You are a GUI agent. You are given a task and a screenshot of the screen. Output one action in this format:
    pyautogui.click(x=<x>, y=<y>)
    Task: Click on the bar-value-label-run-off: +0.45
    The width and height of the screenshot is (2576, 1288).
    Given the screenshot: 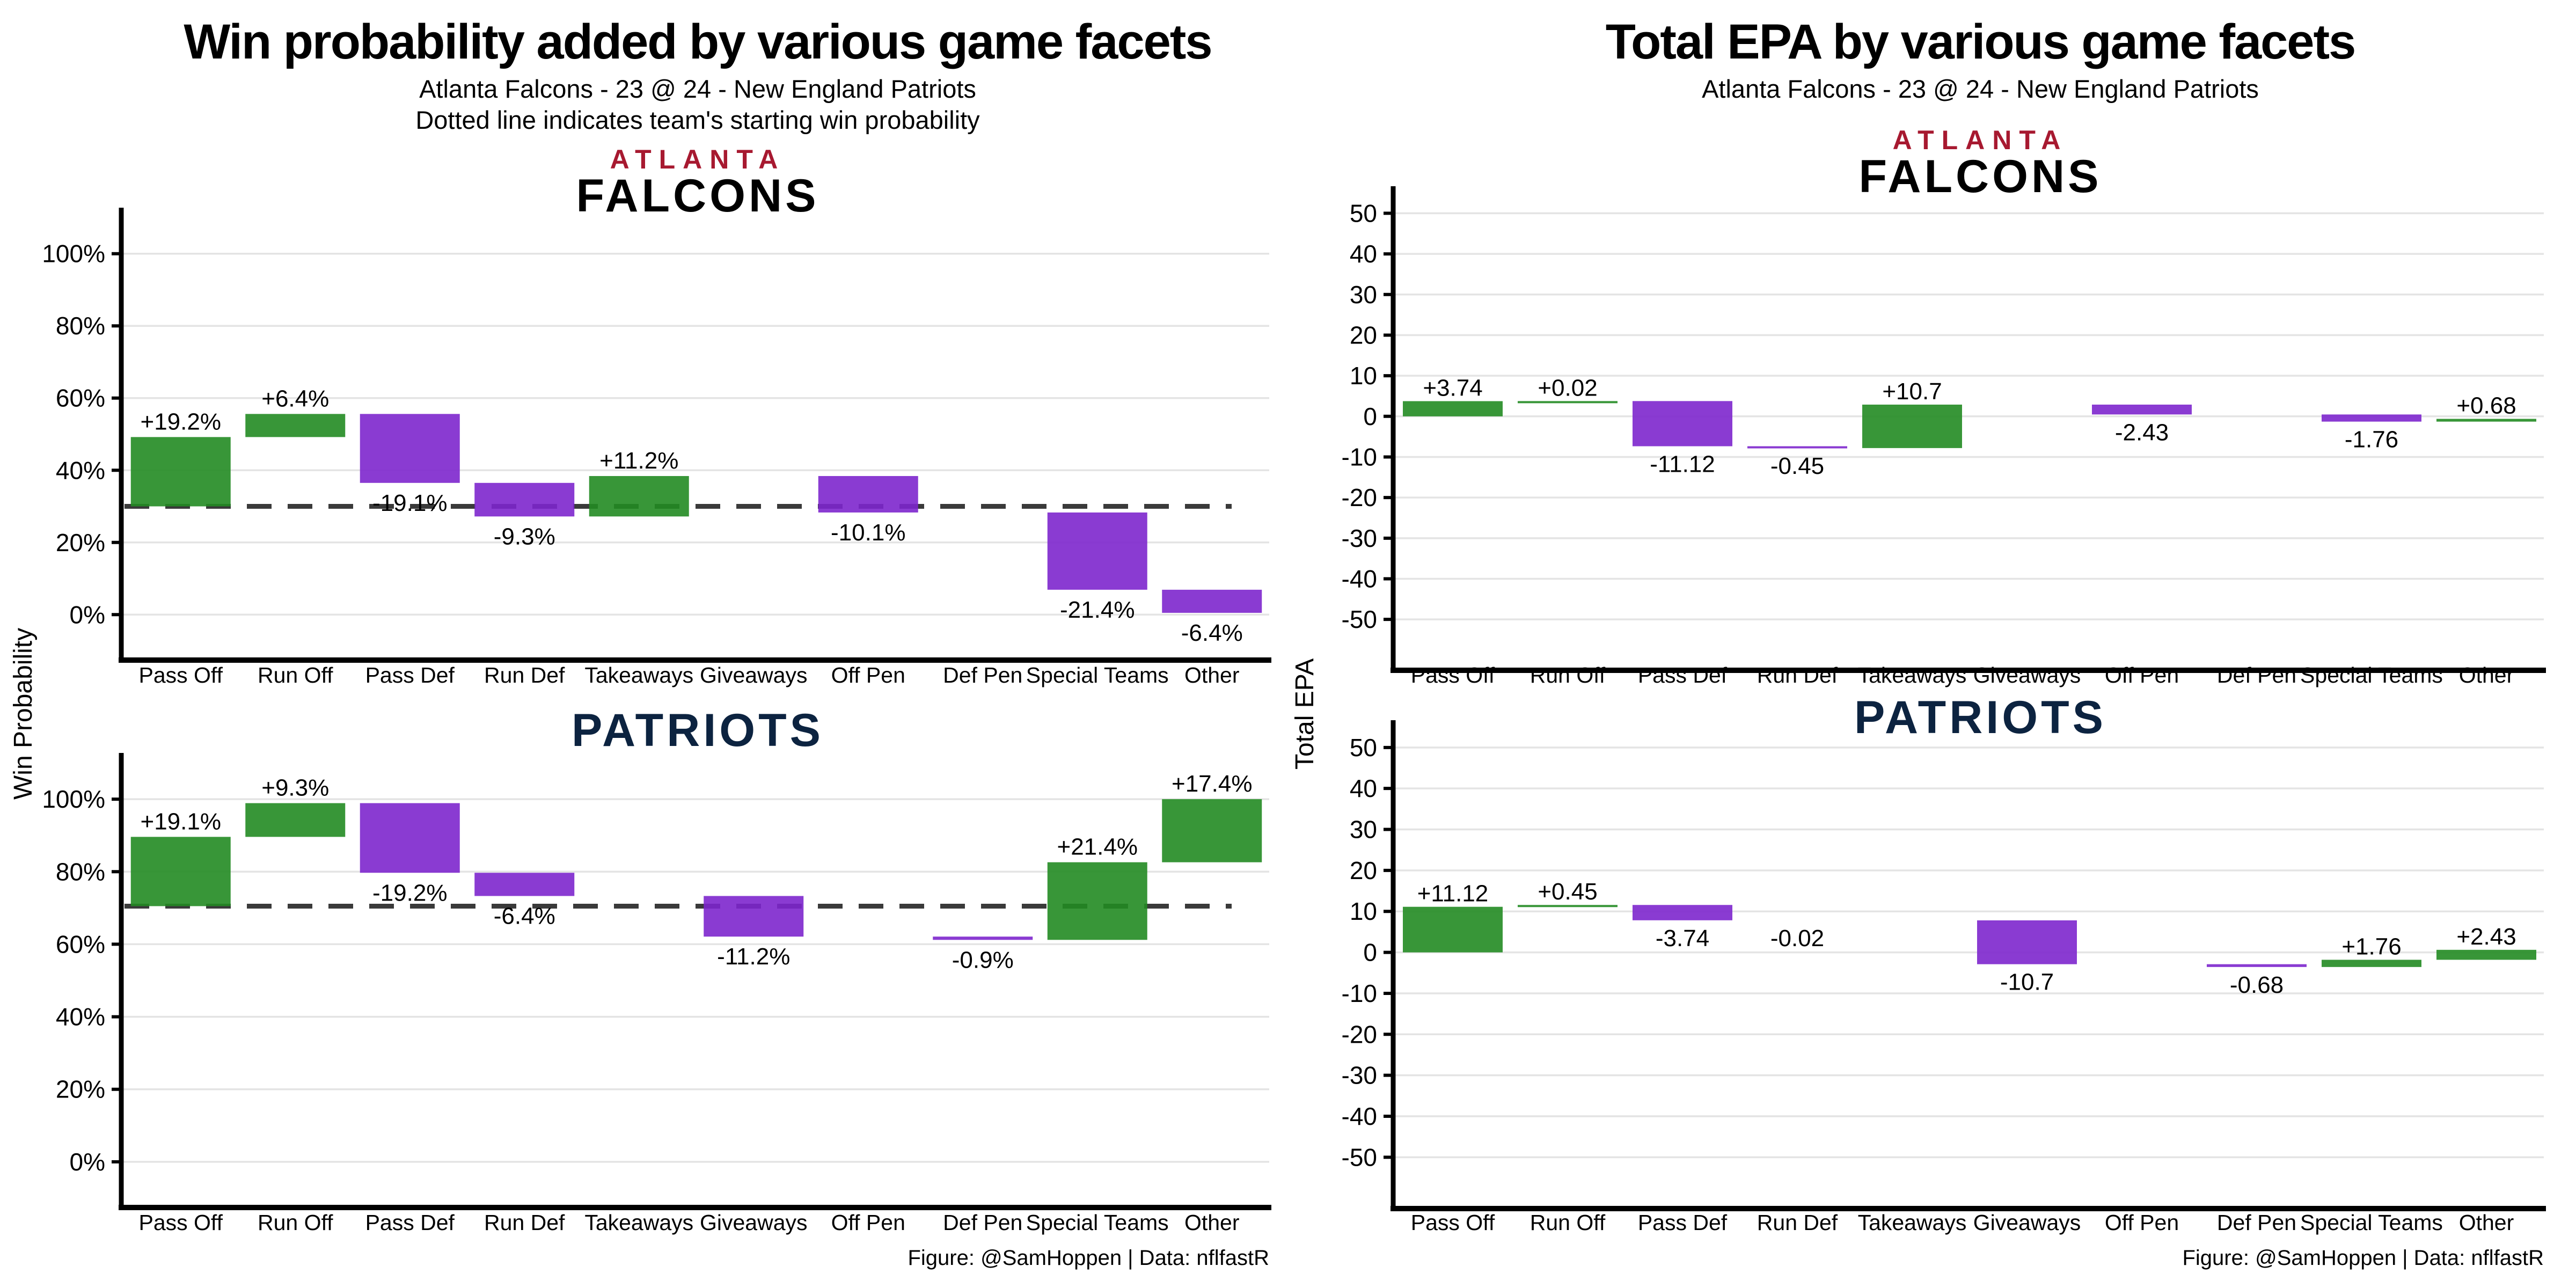 What is the action you would take?
    pyautogui.click(x=1567, y=892)
    